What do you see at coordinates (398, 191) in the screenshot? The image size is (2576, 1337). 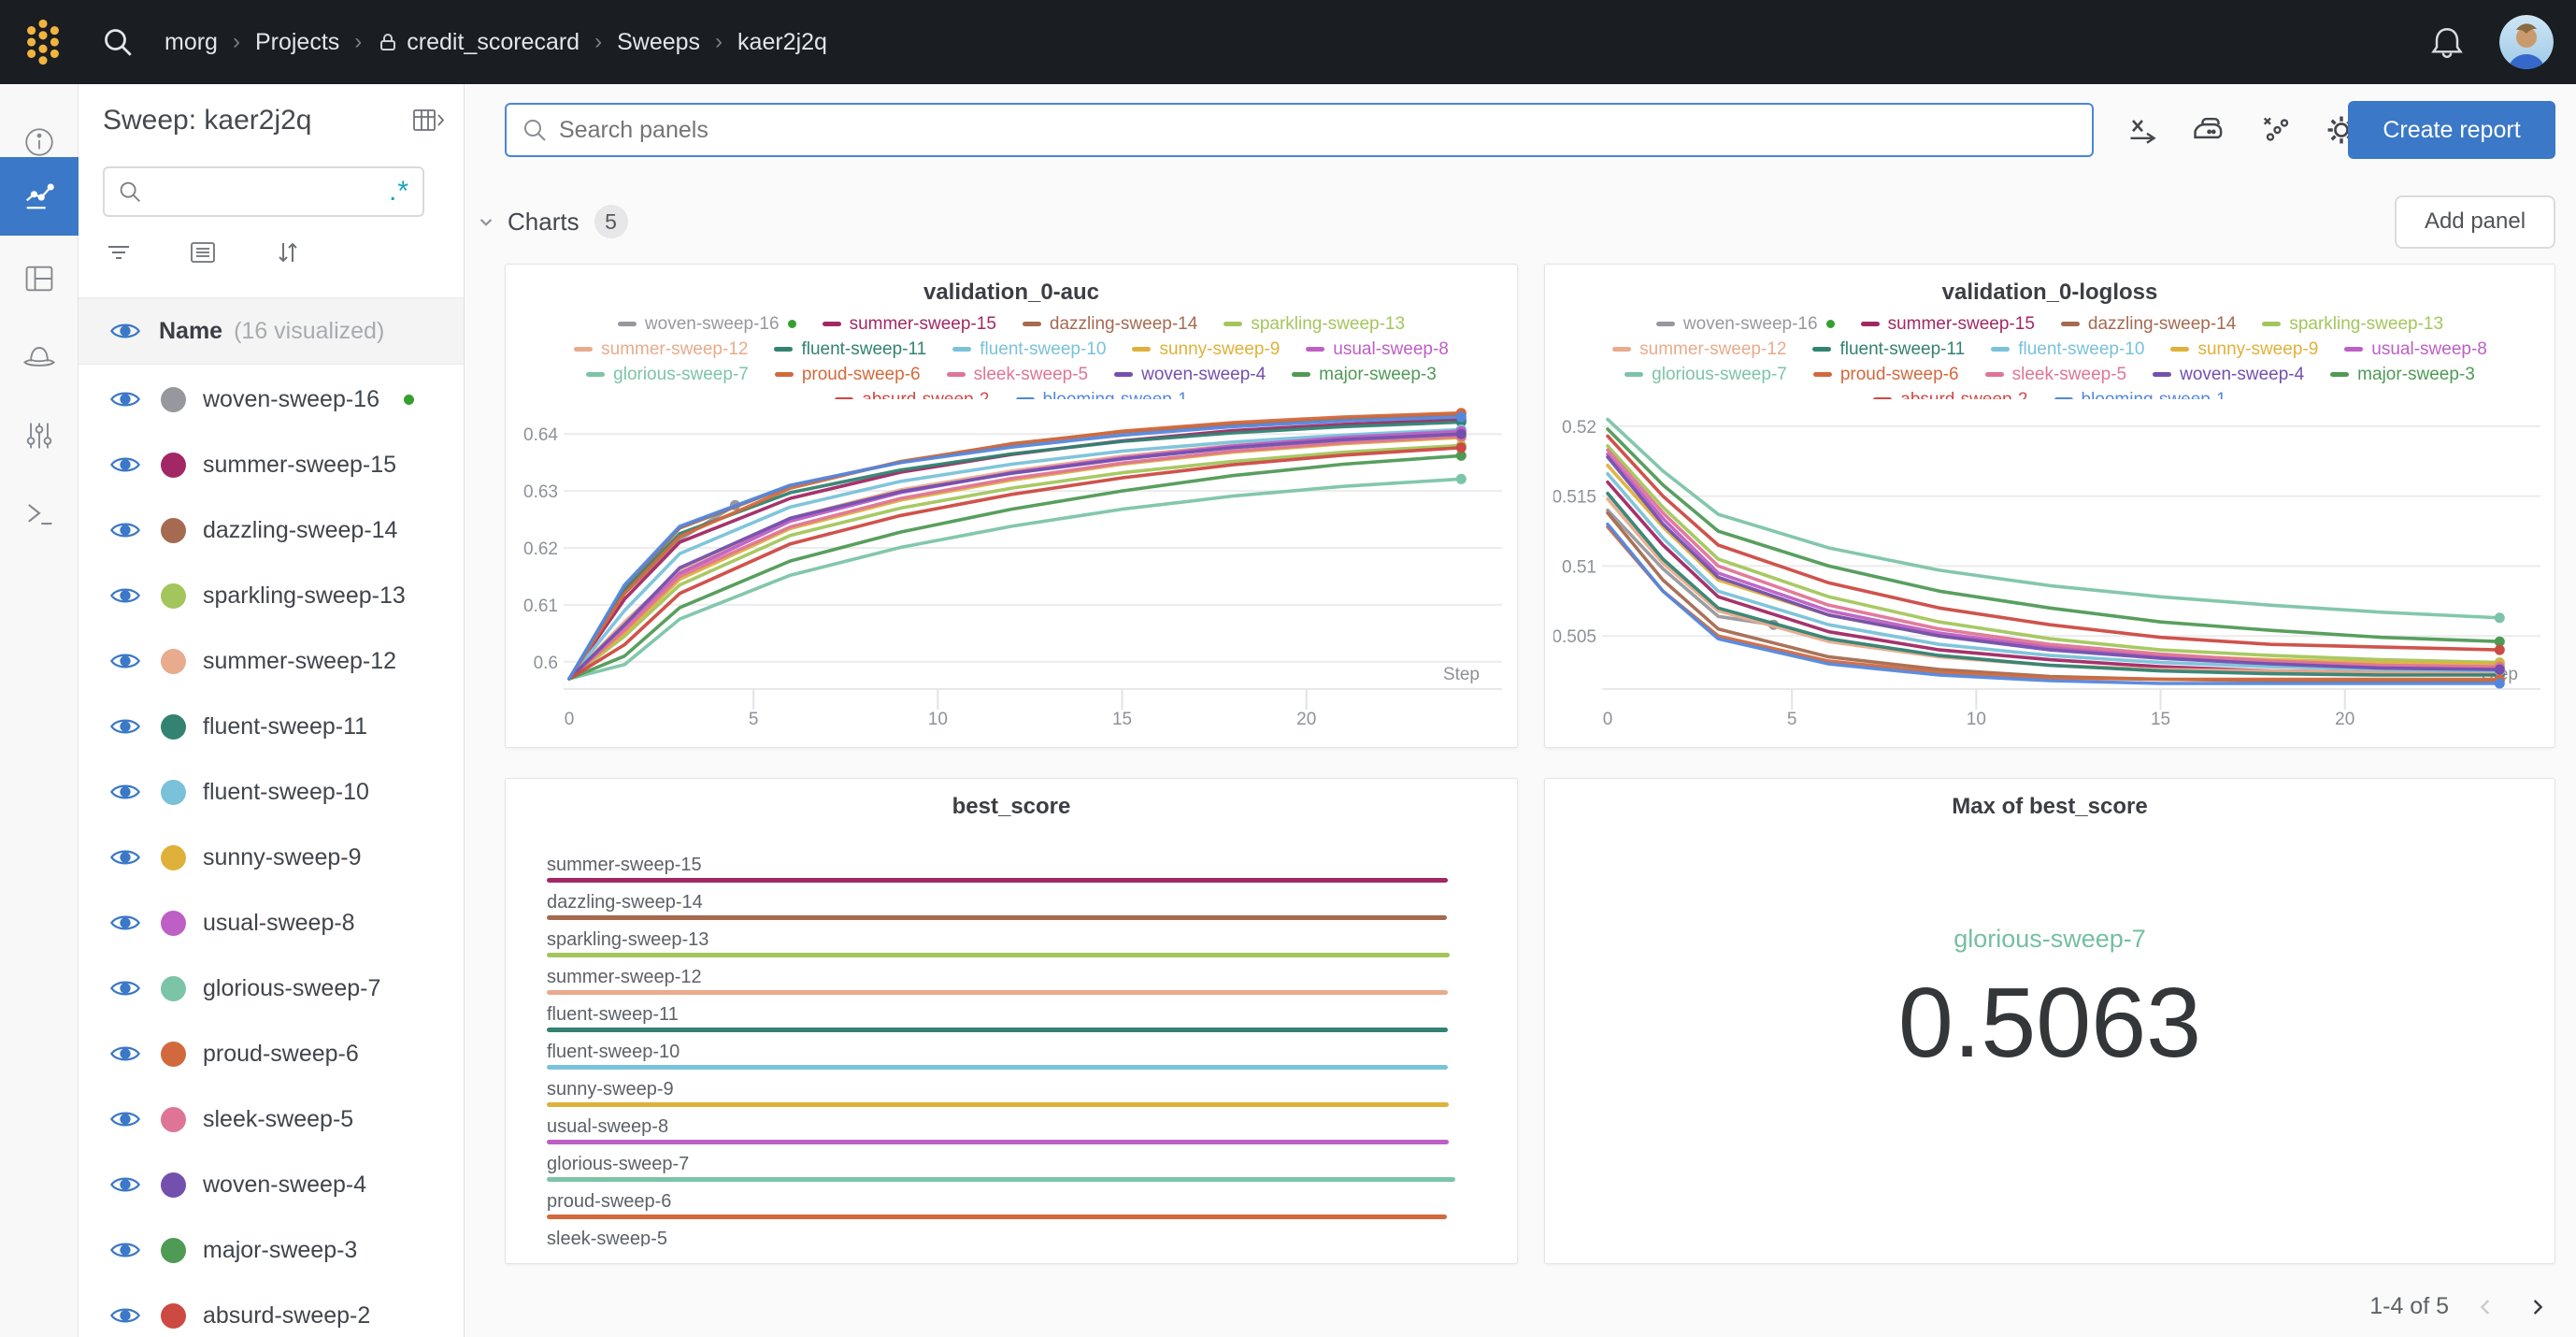 I see `regex-toggle: .*` at bounding box center [398, 191].